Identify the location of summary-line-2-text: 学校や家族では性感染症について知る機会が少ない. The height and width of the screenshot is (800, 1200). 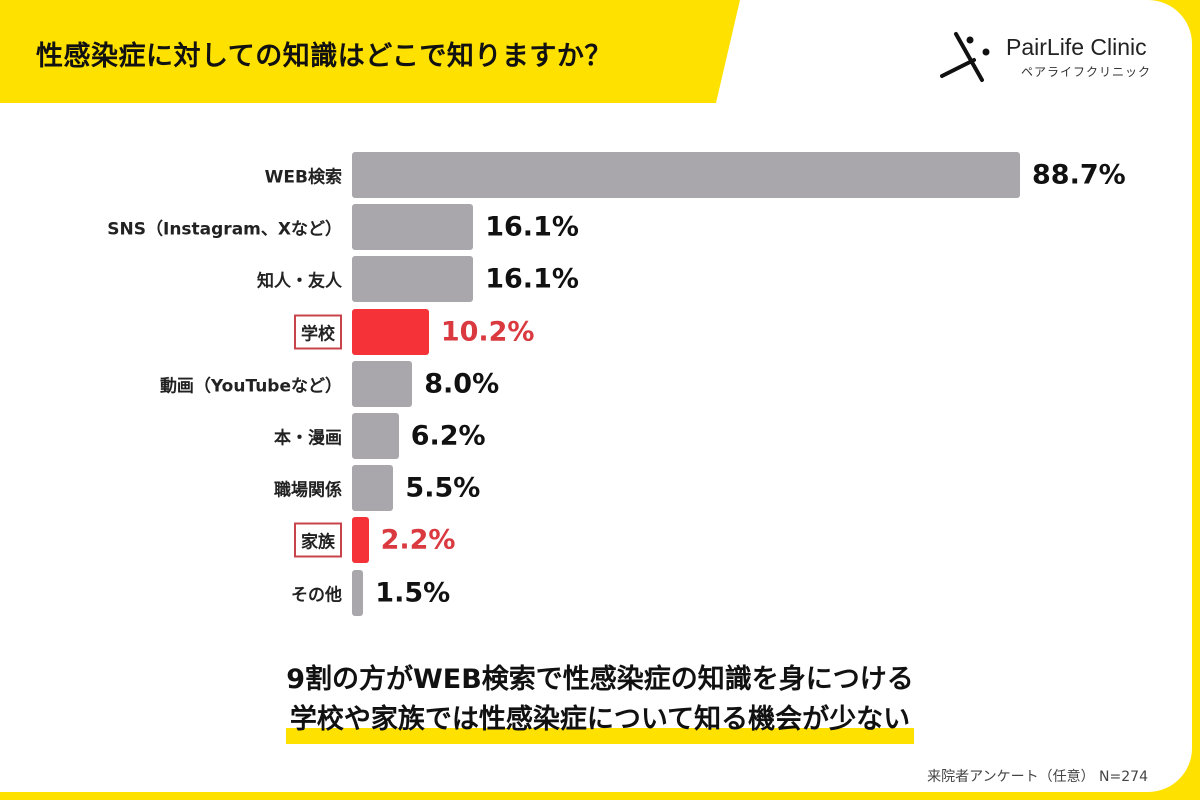
(600, 719).